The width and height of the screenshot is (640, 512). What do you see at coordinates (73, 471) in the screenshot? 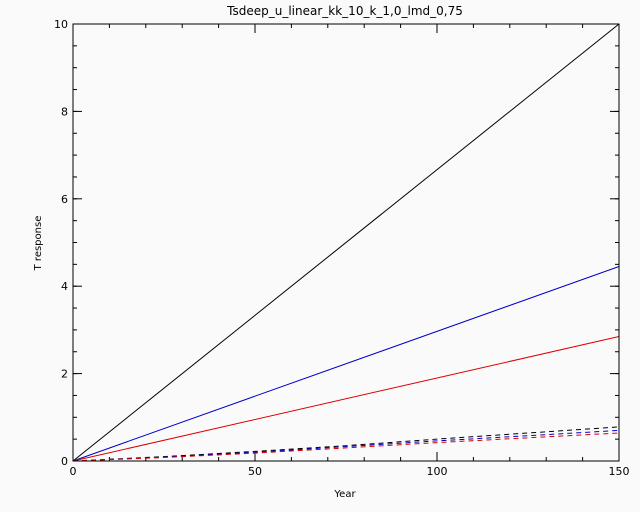
I see `x-tick-label: 0` at bounding box center [73, 471].